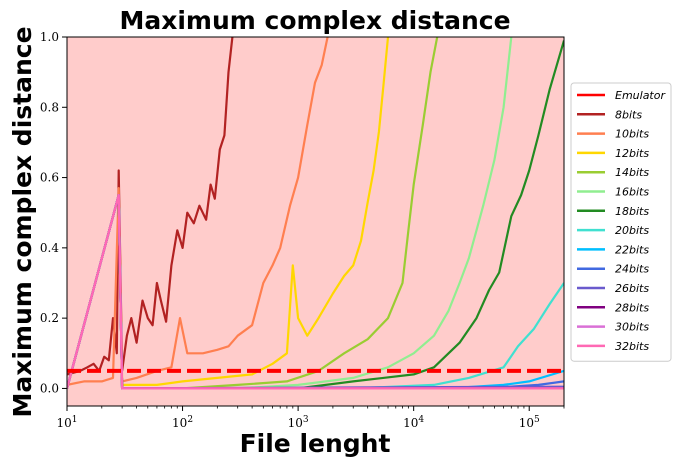  I want to click on legend-entry: 30bits, so click(632, 327).